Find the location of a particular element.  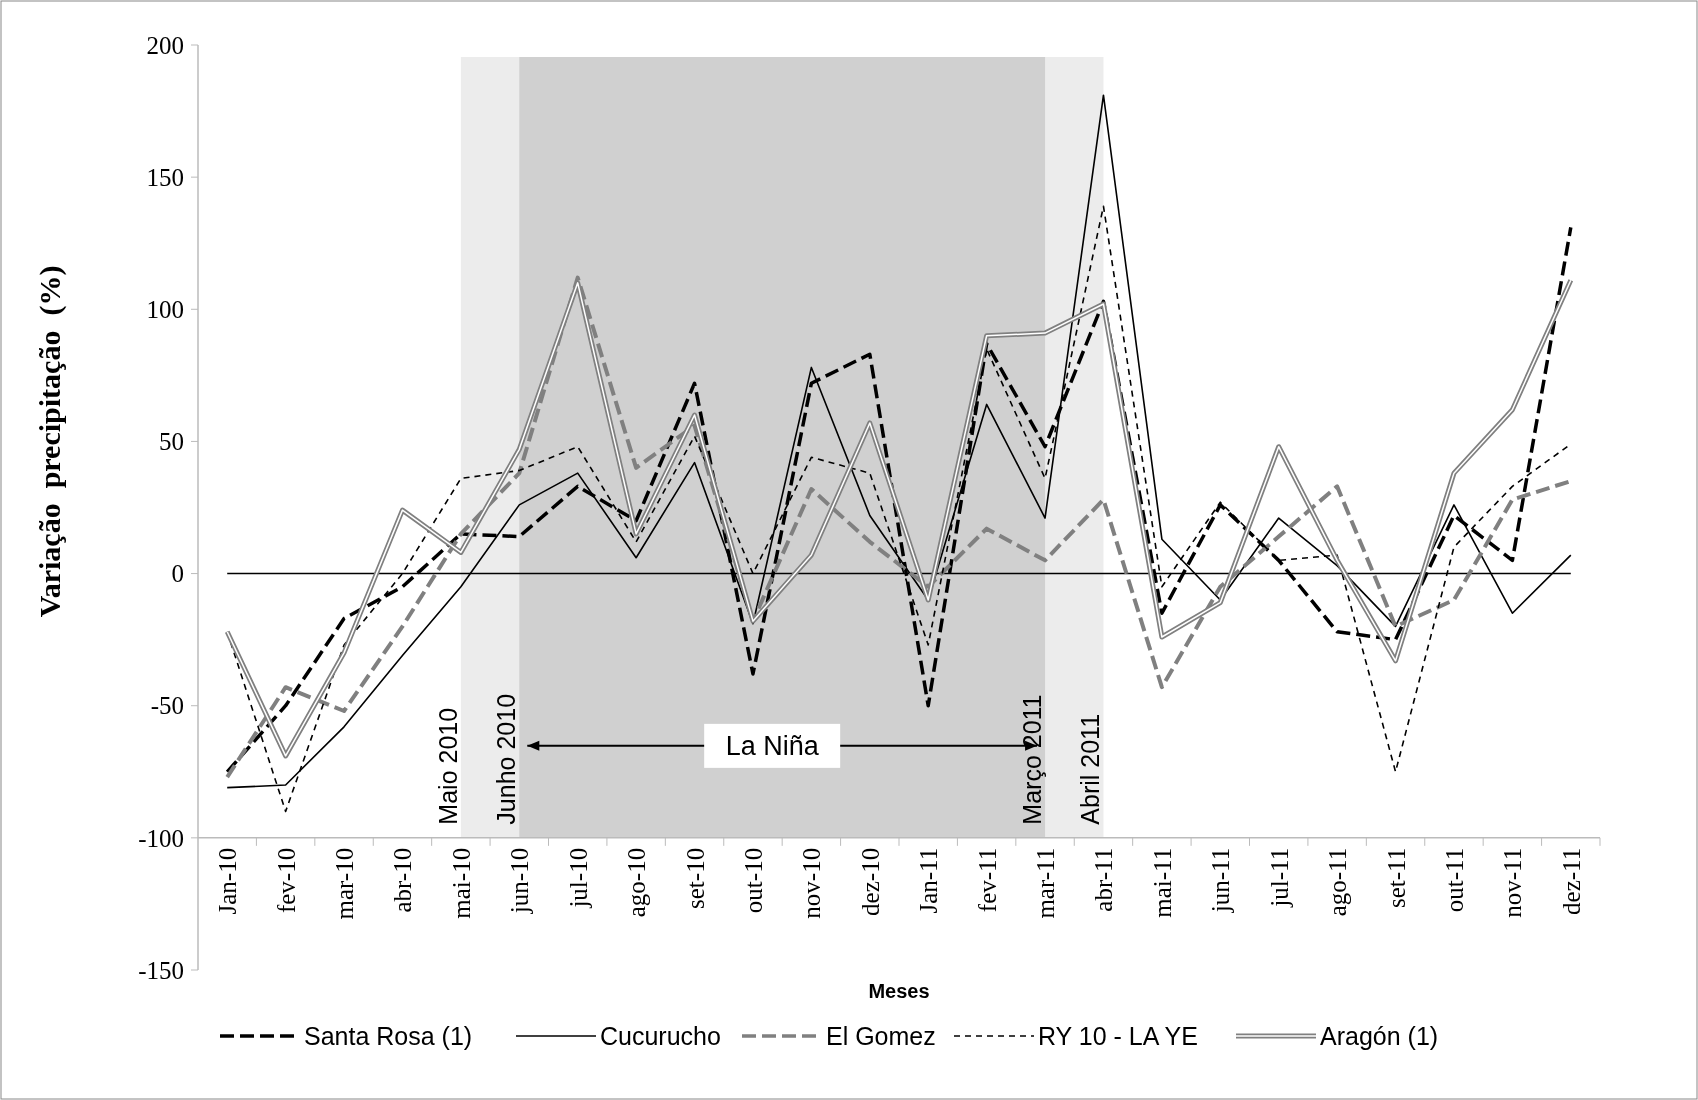

x-tick-label: set-11 is located at coordinates (1396, 878).